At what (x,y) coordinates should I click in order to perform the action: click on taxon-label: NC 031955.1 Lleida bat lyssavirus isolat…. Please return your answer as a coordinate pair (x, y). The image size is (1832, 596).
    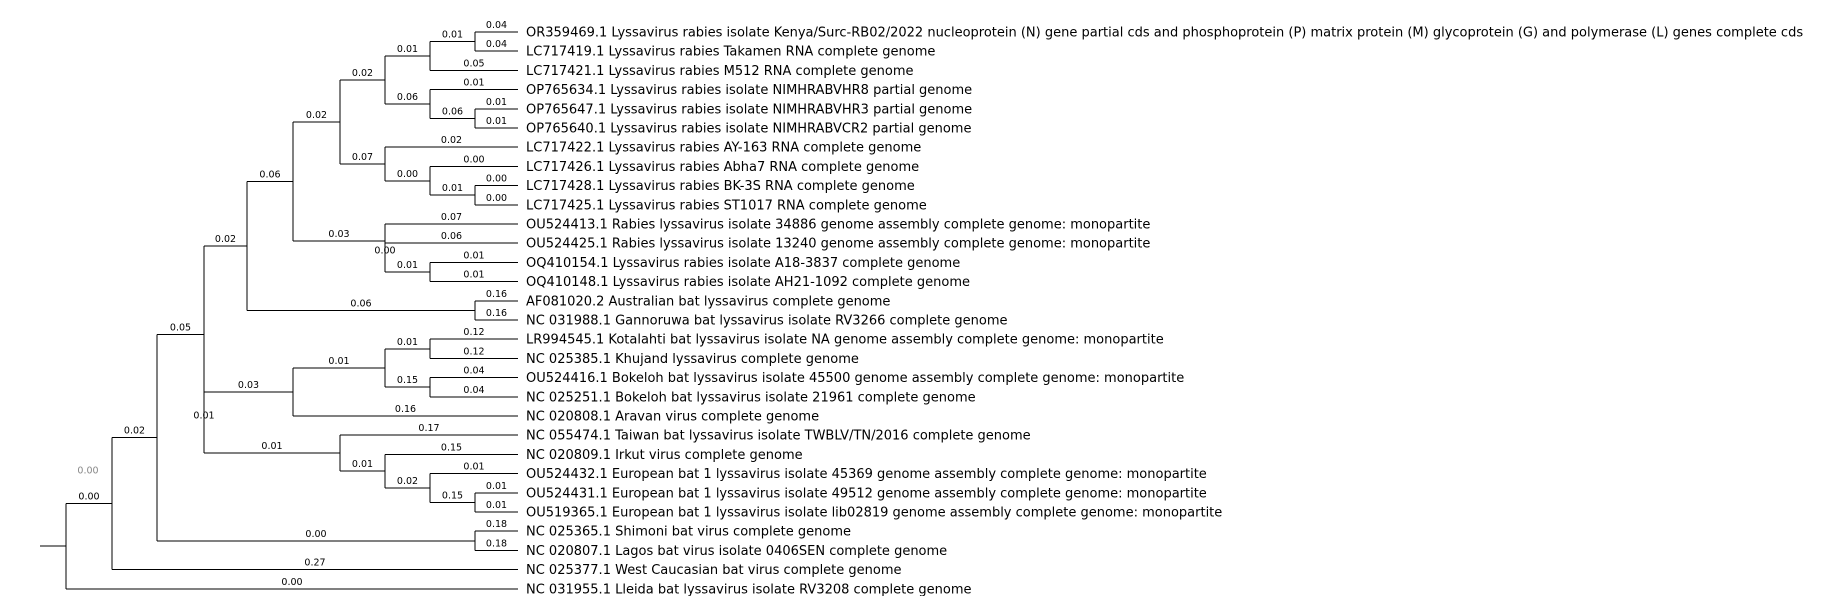
    Looking at the image, I should click on (749, 589).